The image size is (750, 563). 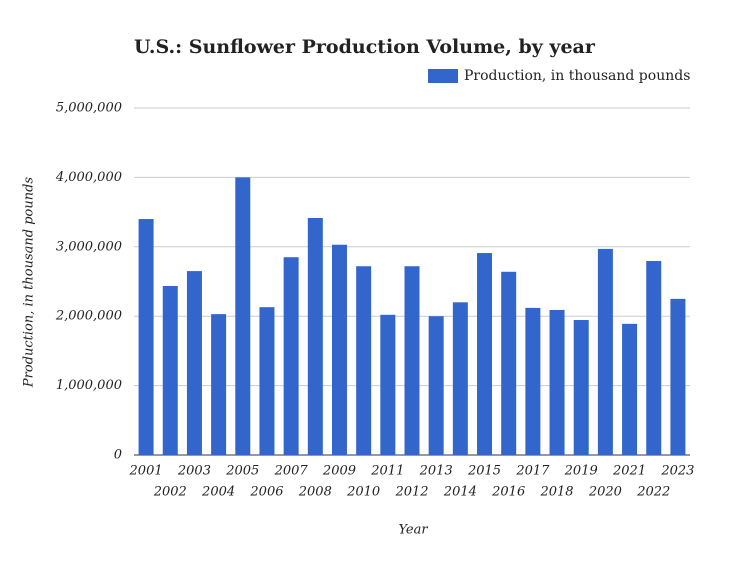 What do you see at coordinates (436, 471) in the screenshot?
I see `x-tick-label: 2013` at bounding box center [436, 471].